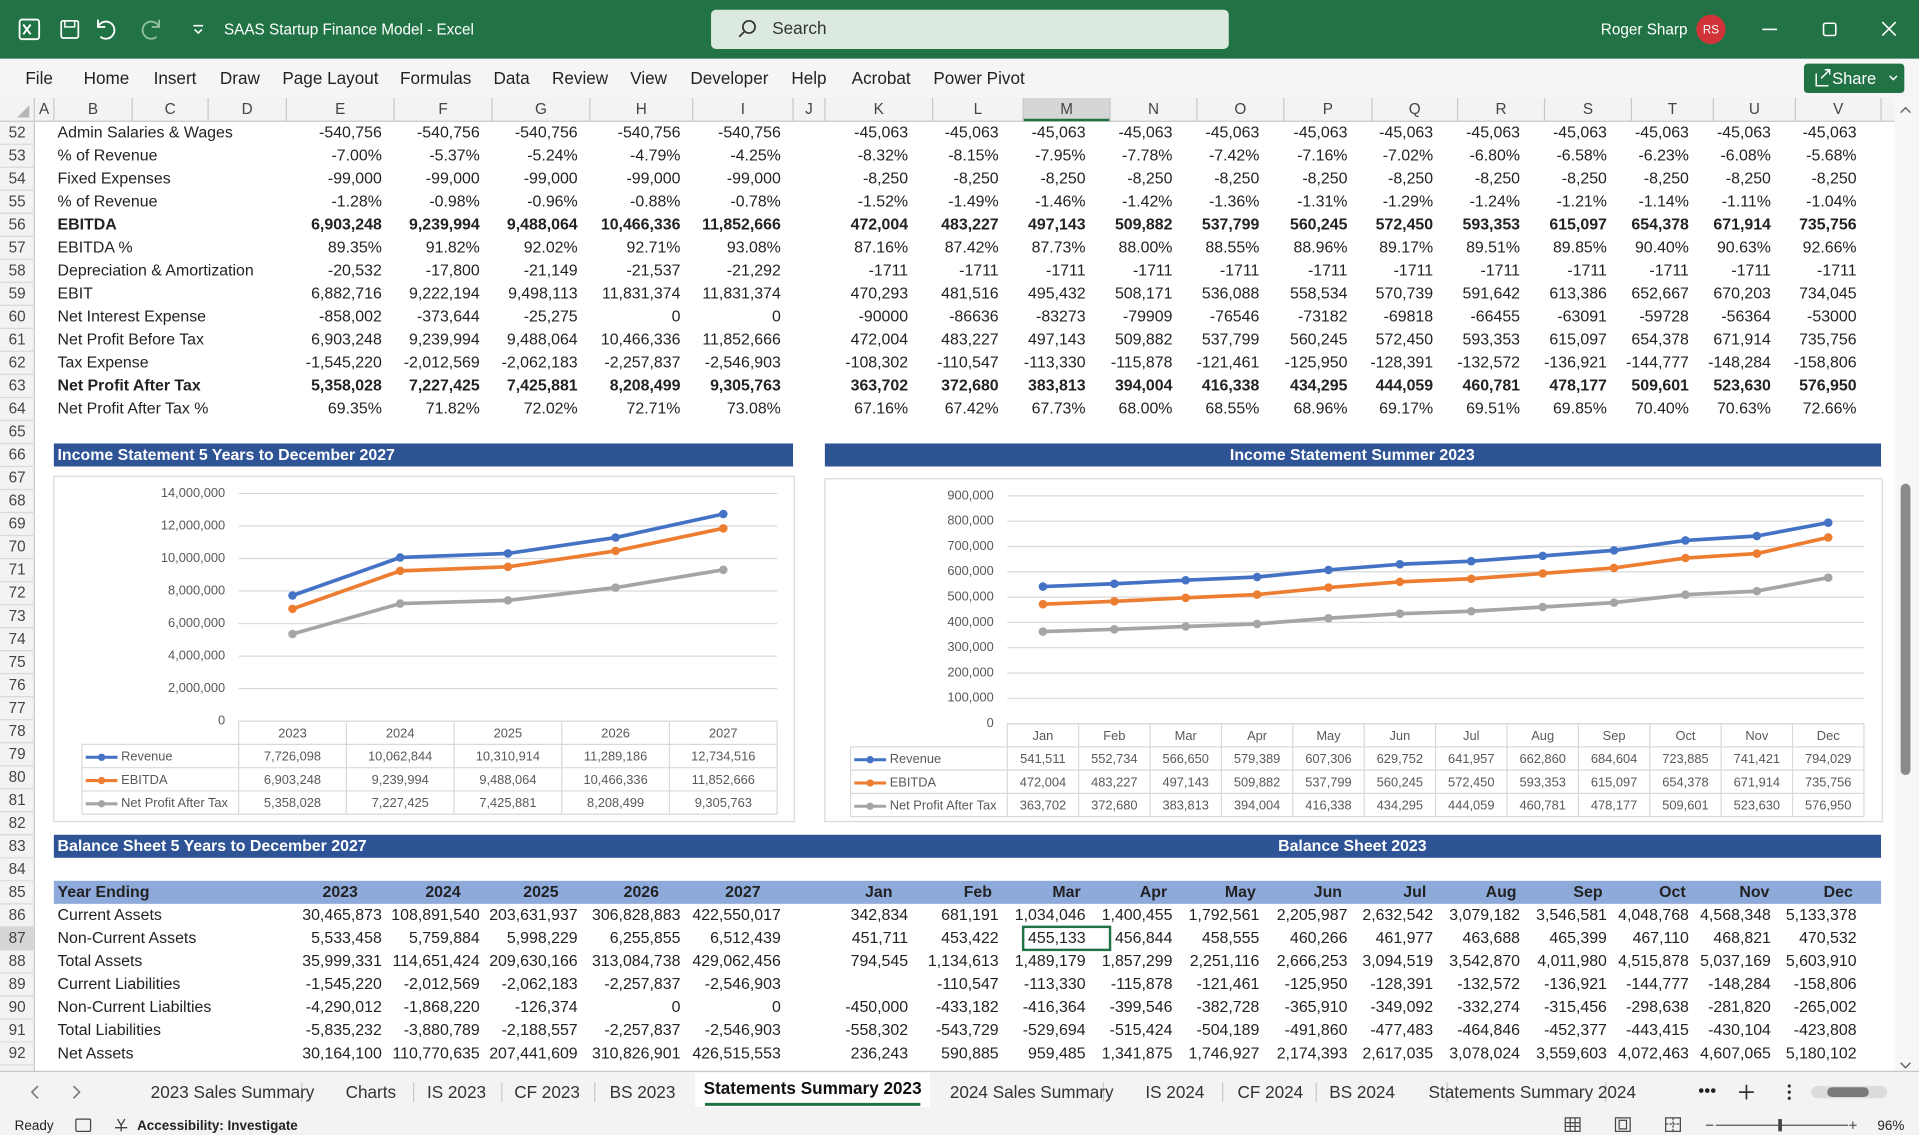  I want to click on cell: 342,834, so click(880, 915).